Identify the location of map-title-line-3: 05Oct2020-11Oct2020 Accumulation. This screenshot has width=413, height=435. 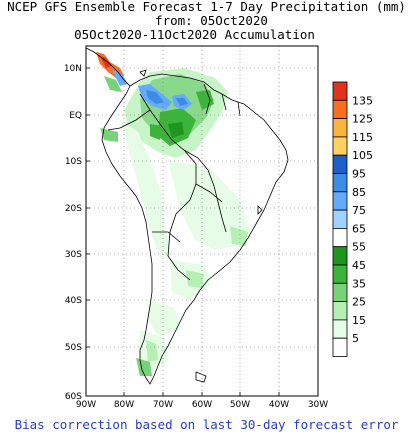
(194, 34).